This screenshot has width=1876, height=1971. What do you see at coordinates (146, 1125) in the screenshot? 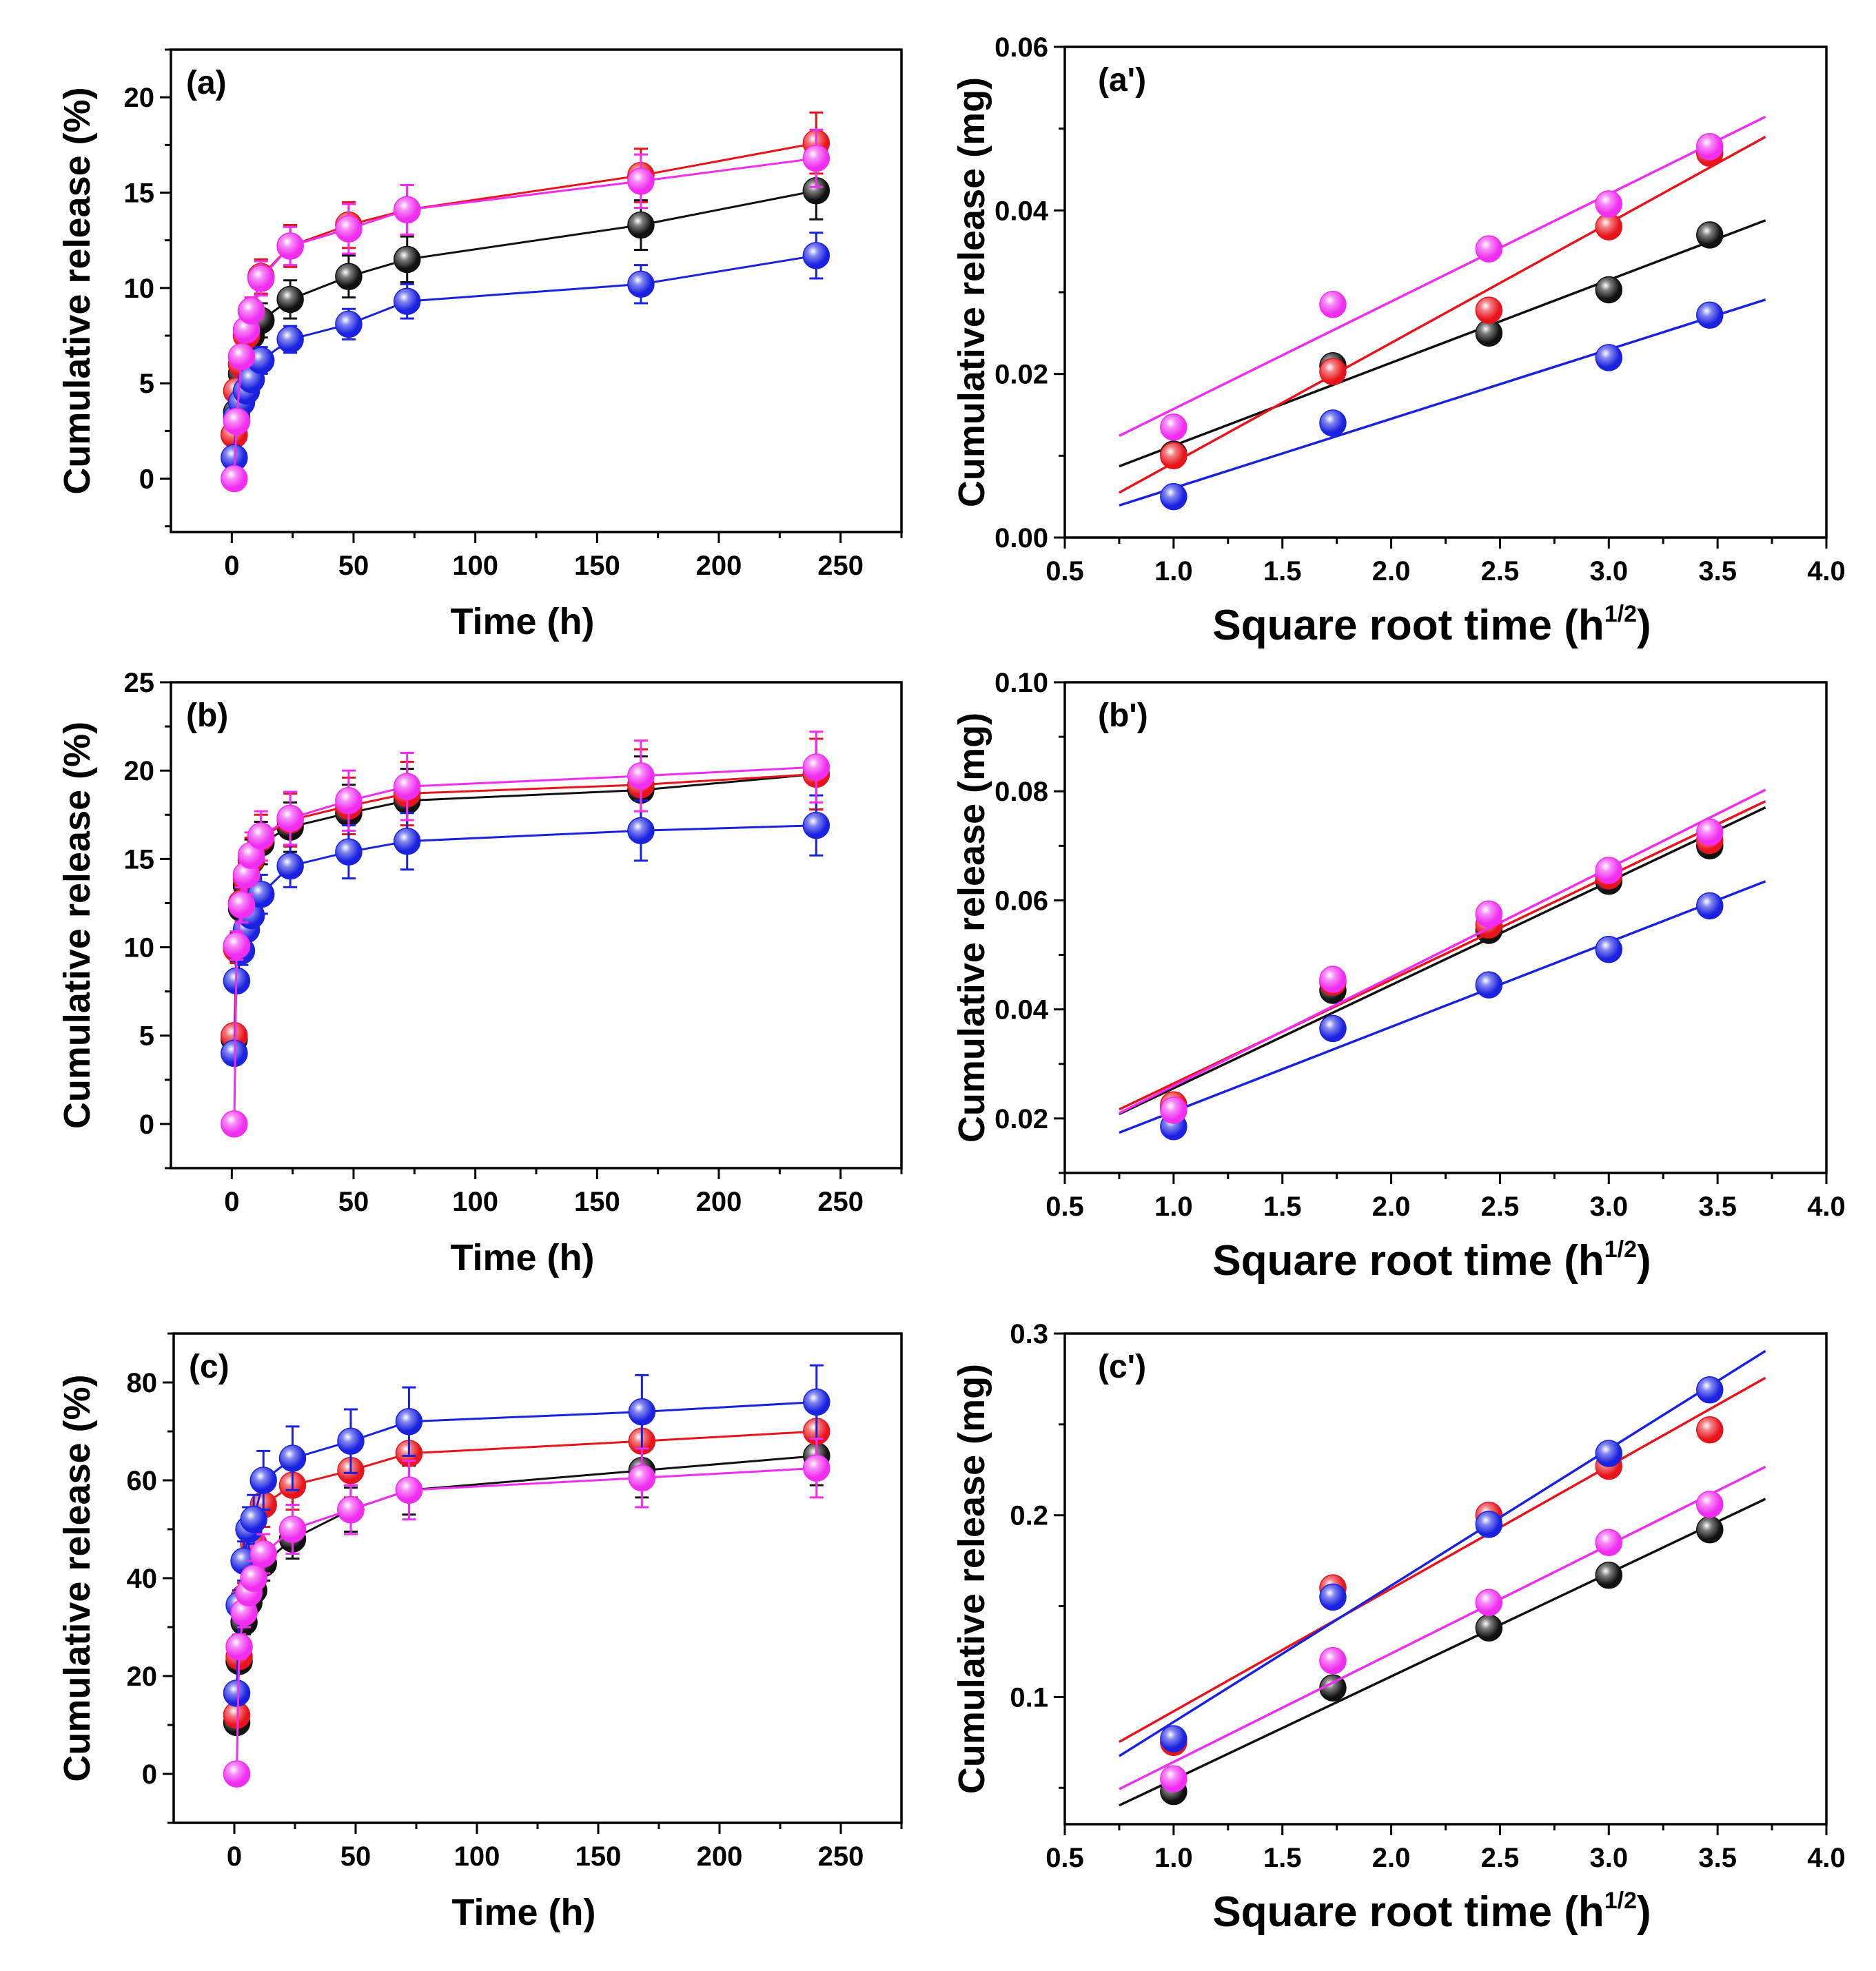
I see `y-tick-label: 0` at bounding box center [146, 1125].